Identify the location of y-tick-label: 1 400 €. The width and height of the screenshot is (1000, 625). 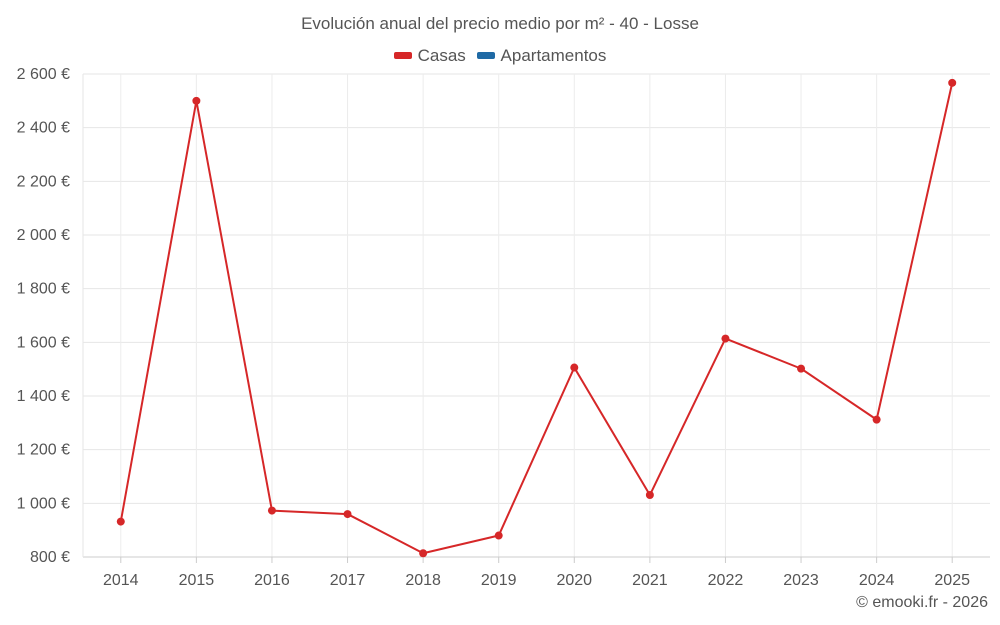
(43, 396).